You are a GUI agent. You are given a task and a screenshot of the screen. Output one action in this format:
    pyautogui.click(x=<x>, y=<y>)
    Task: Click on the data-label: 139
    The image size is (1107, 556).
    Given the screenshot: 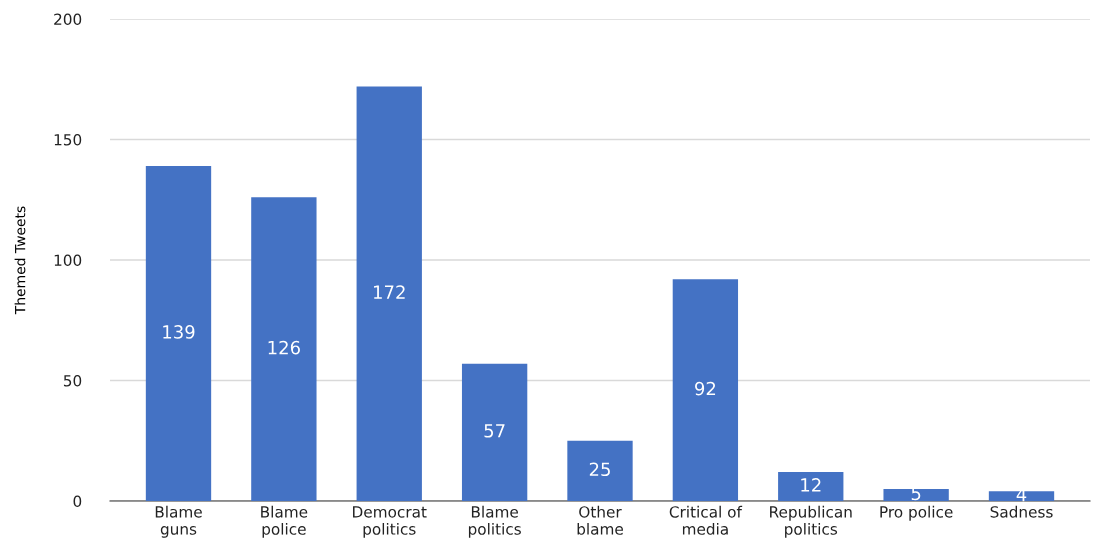 What is the action you would take?
    pyautogui.click(x=179, y=332)
    